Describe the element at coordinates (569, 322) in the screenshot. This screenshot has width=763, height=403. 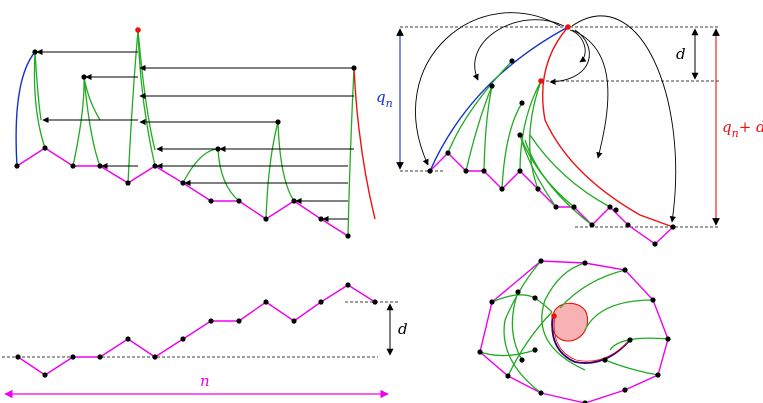
I see `center-disk` at that location.